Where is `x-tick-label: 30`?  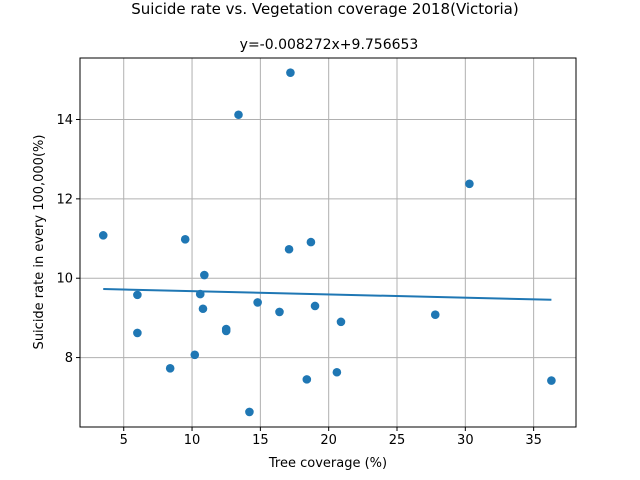
x-tick-label: 30 is located at coordinates (465, 440).